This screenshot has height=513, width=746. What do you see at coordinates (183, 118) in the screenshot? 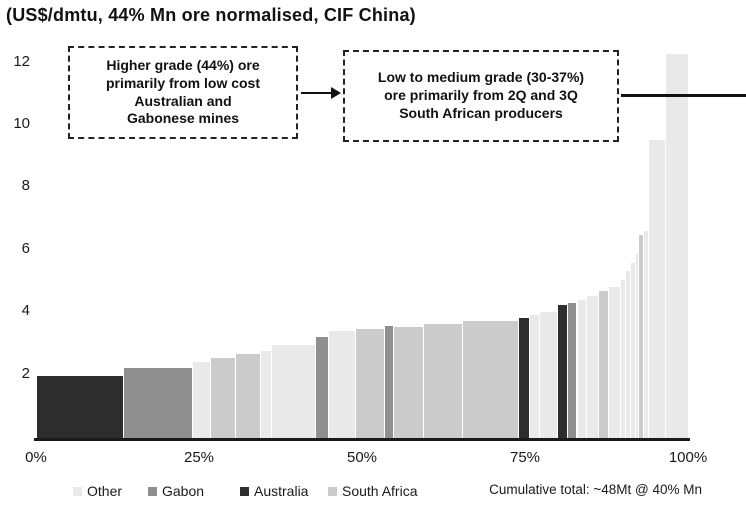
I see `annotation-line: Gabonese mines` at bounding box center [183, 118].